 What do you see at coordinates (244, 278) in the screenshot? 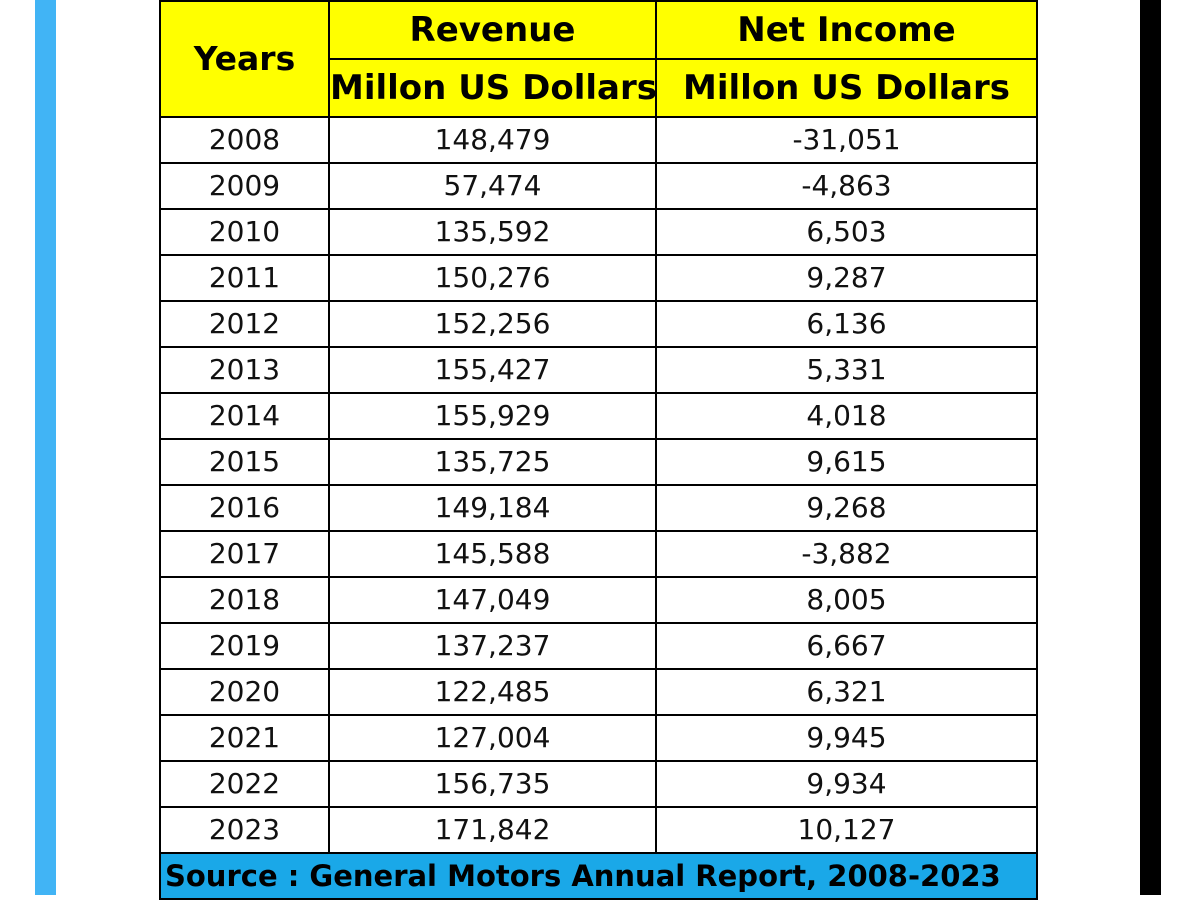
I see `year-cell: 2011` at bounding box center [244, 278].